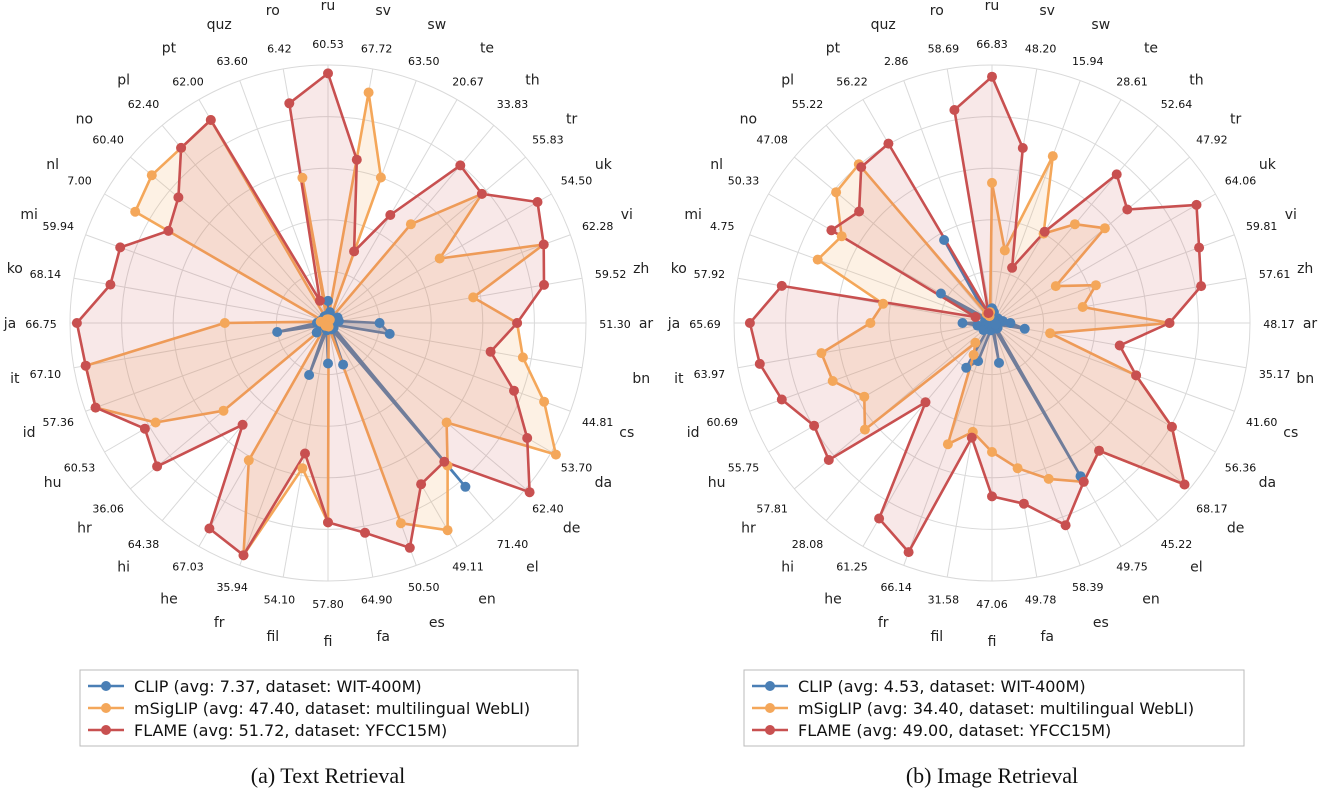 This screenshot has height=792, width=1324. Describe the element at coordinates (1041, 48) in the screenshot. I see `value-label: 48.20` at that location.